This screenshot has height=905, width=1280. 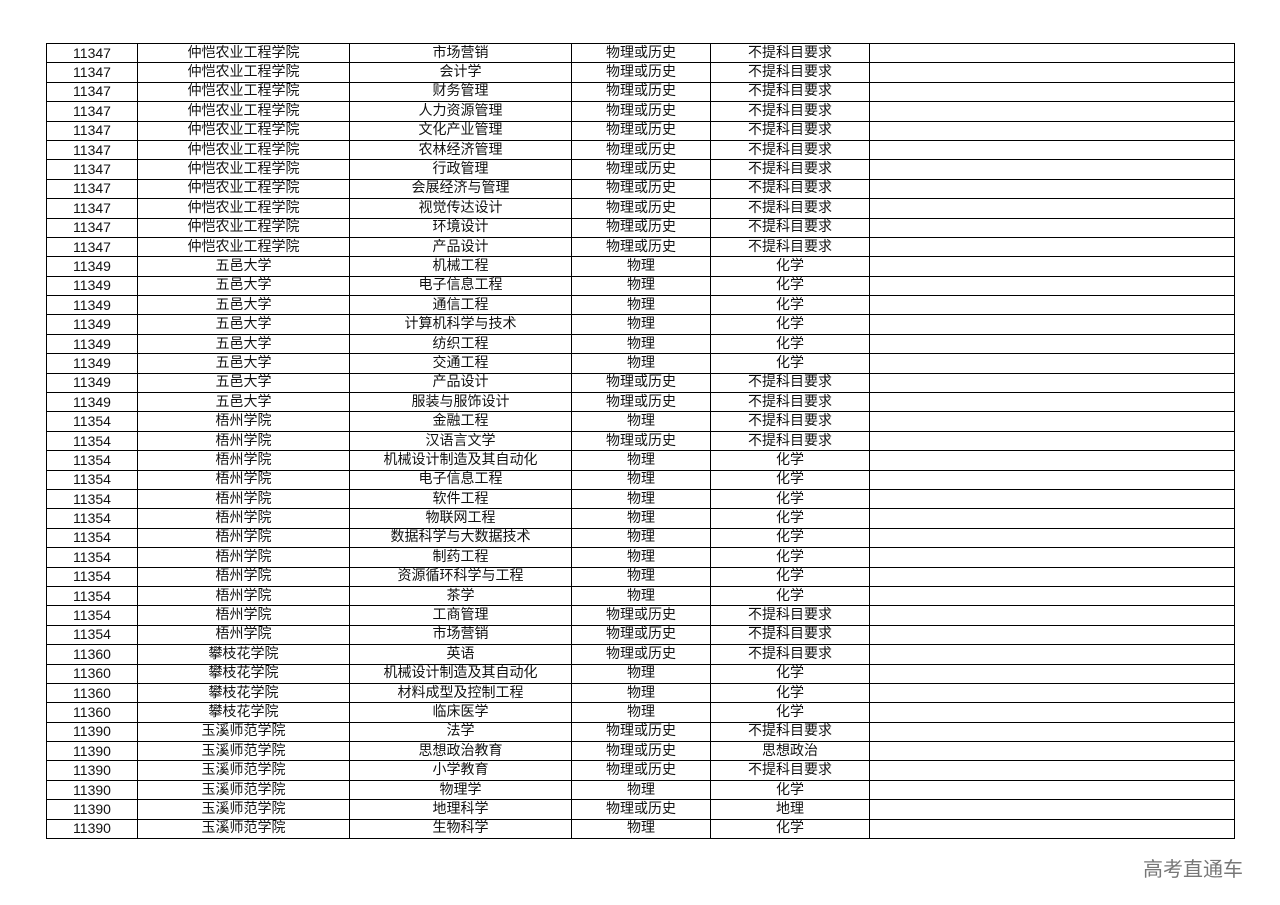 What do you see at coordinates (790, 809) in the screenshot?
I see `secondary-subject-cell: 地理` at bounding box center [790, 809].